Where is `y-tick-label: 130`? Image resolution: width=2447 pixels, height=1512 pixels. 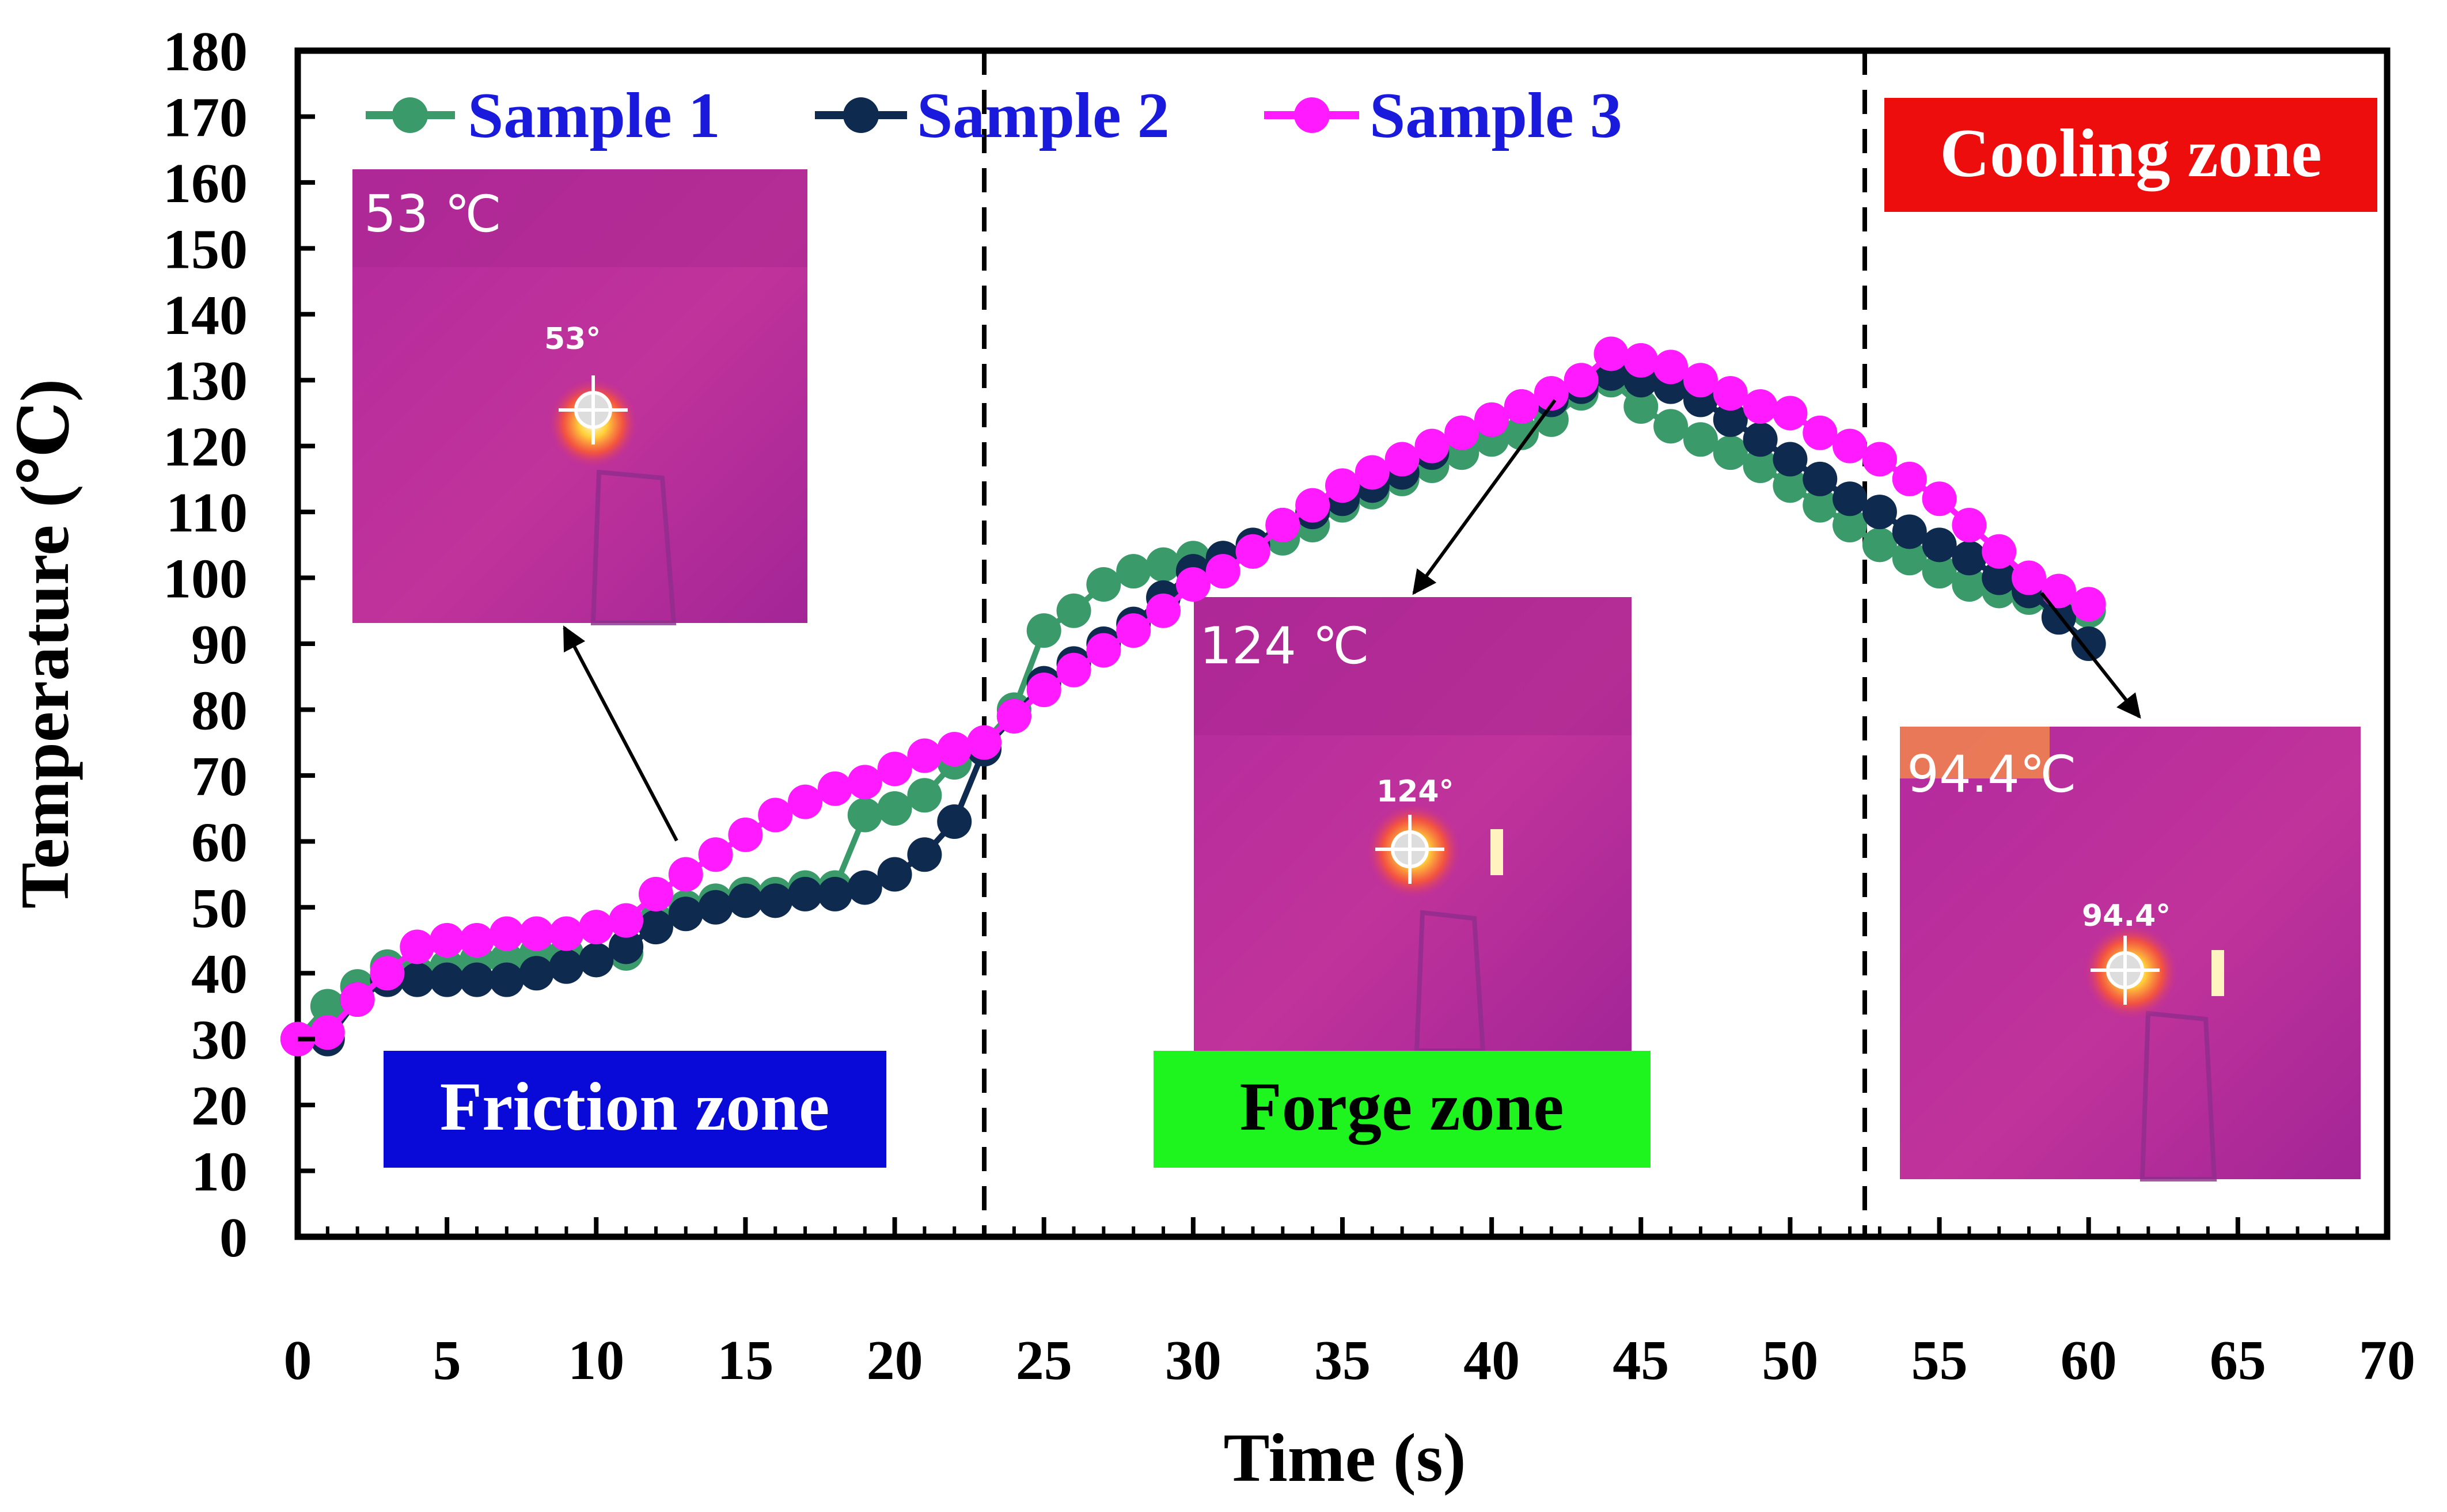
y-tick-label: 130 is located at coordinates (206, 381).